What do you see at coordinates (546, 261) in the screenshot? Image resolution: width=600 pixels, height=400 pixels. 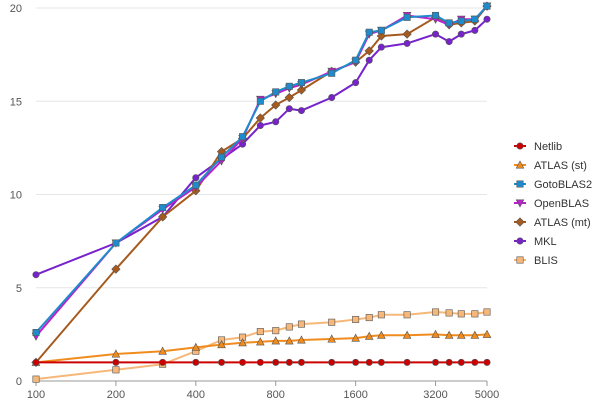 I see `legend-label: BLIS` at bounding box center [546, 261].